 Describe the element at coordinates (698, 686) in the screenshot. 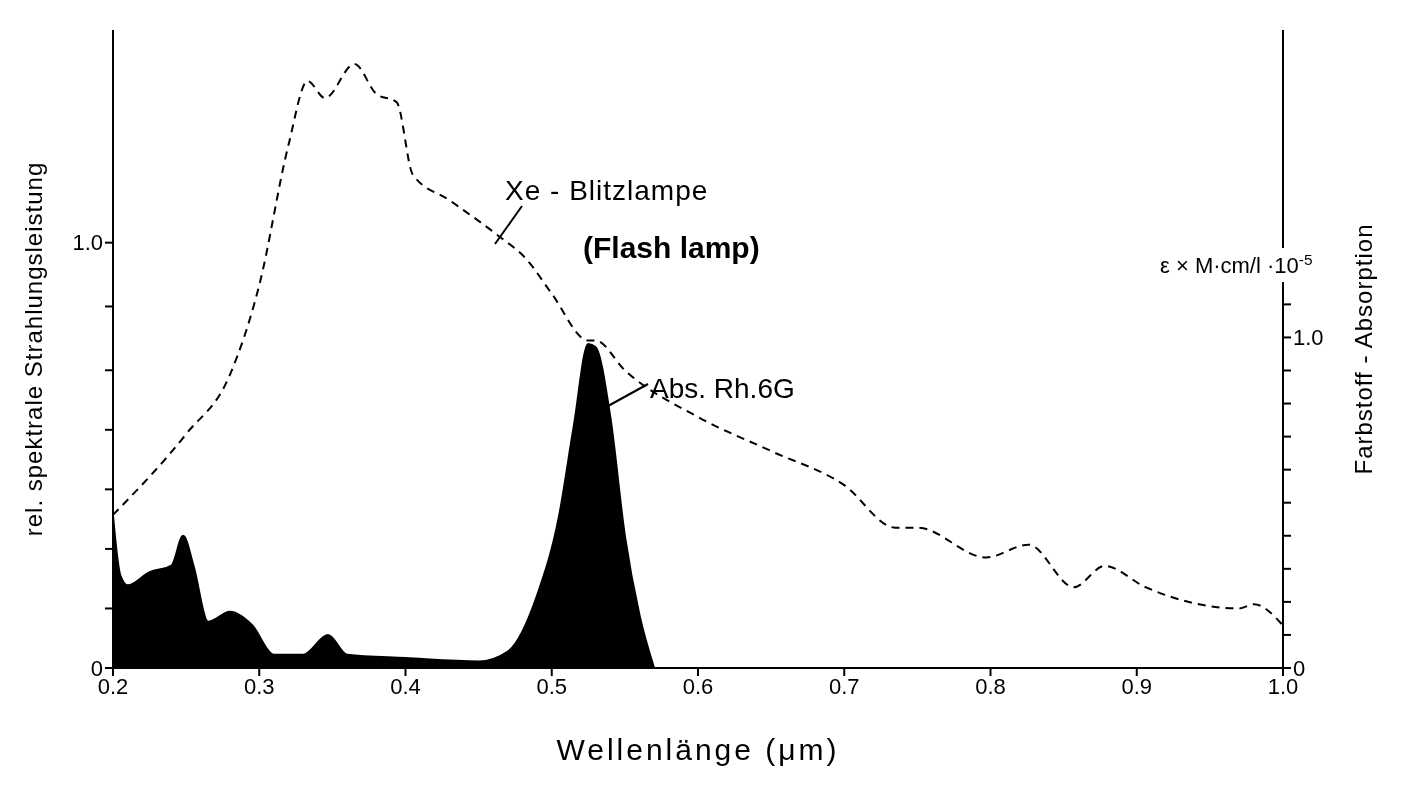

I see `x-tick-label: 0.6` at that location.